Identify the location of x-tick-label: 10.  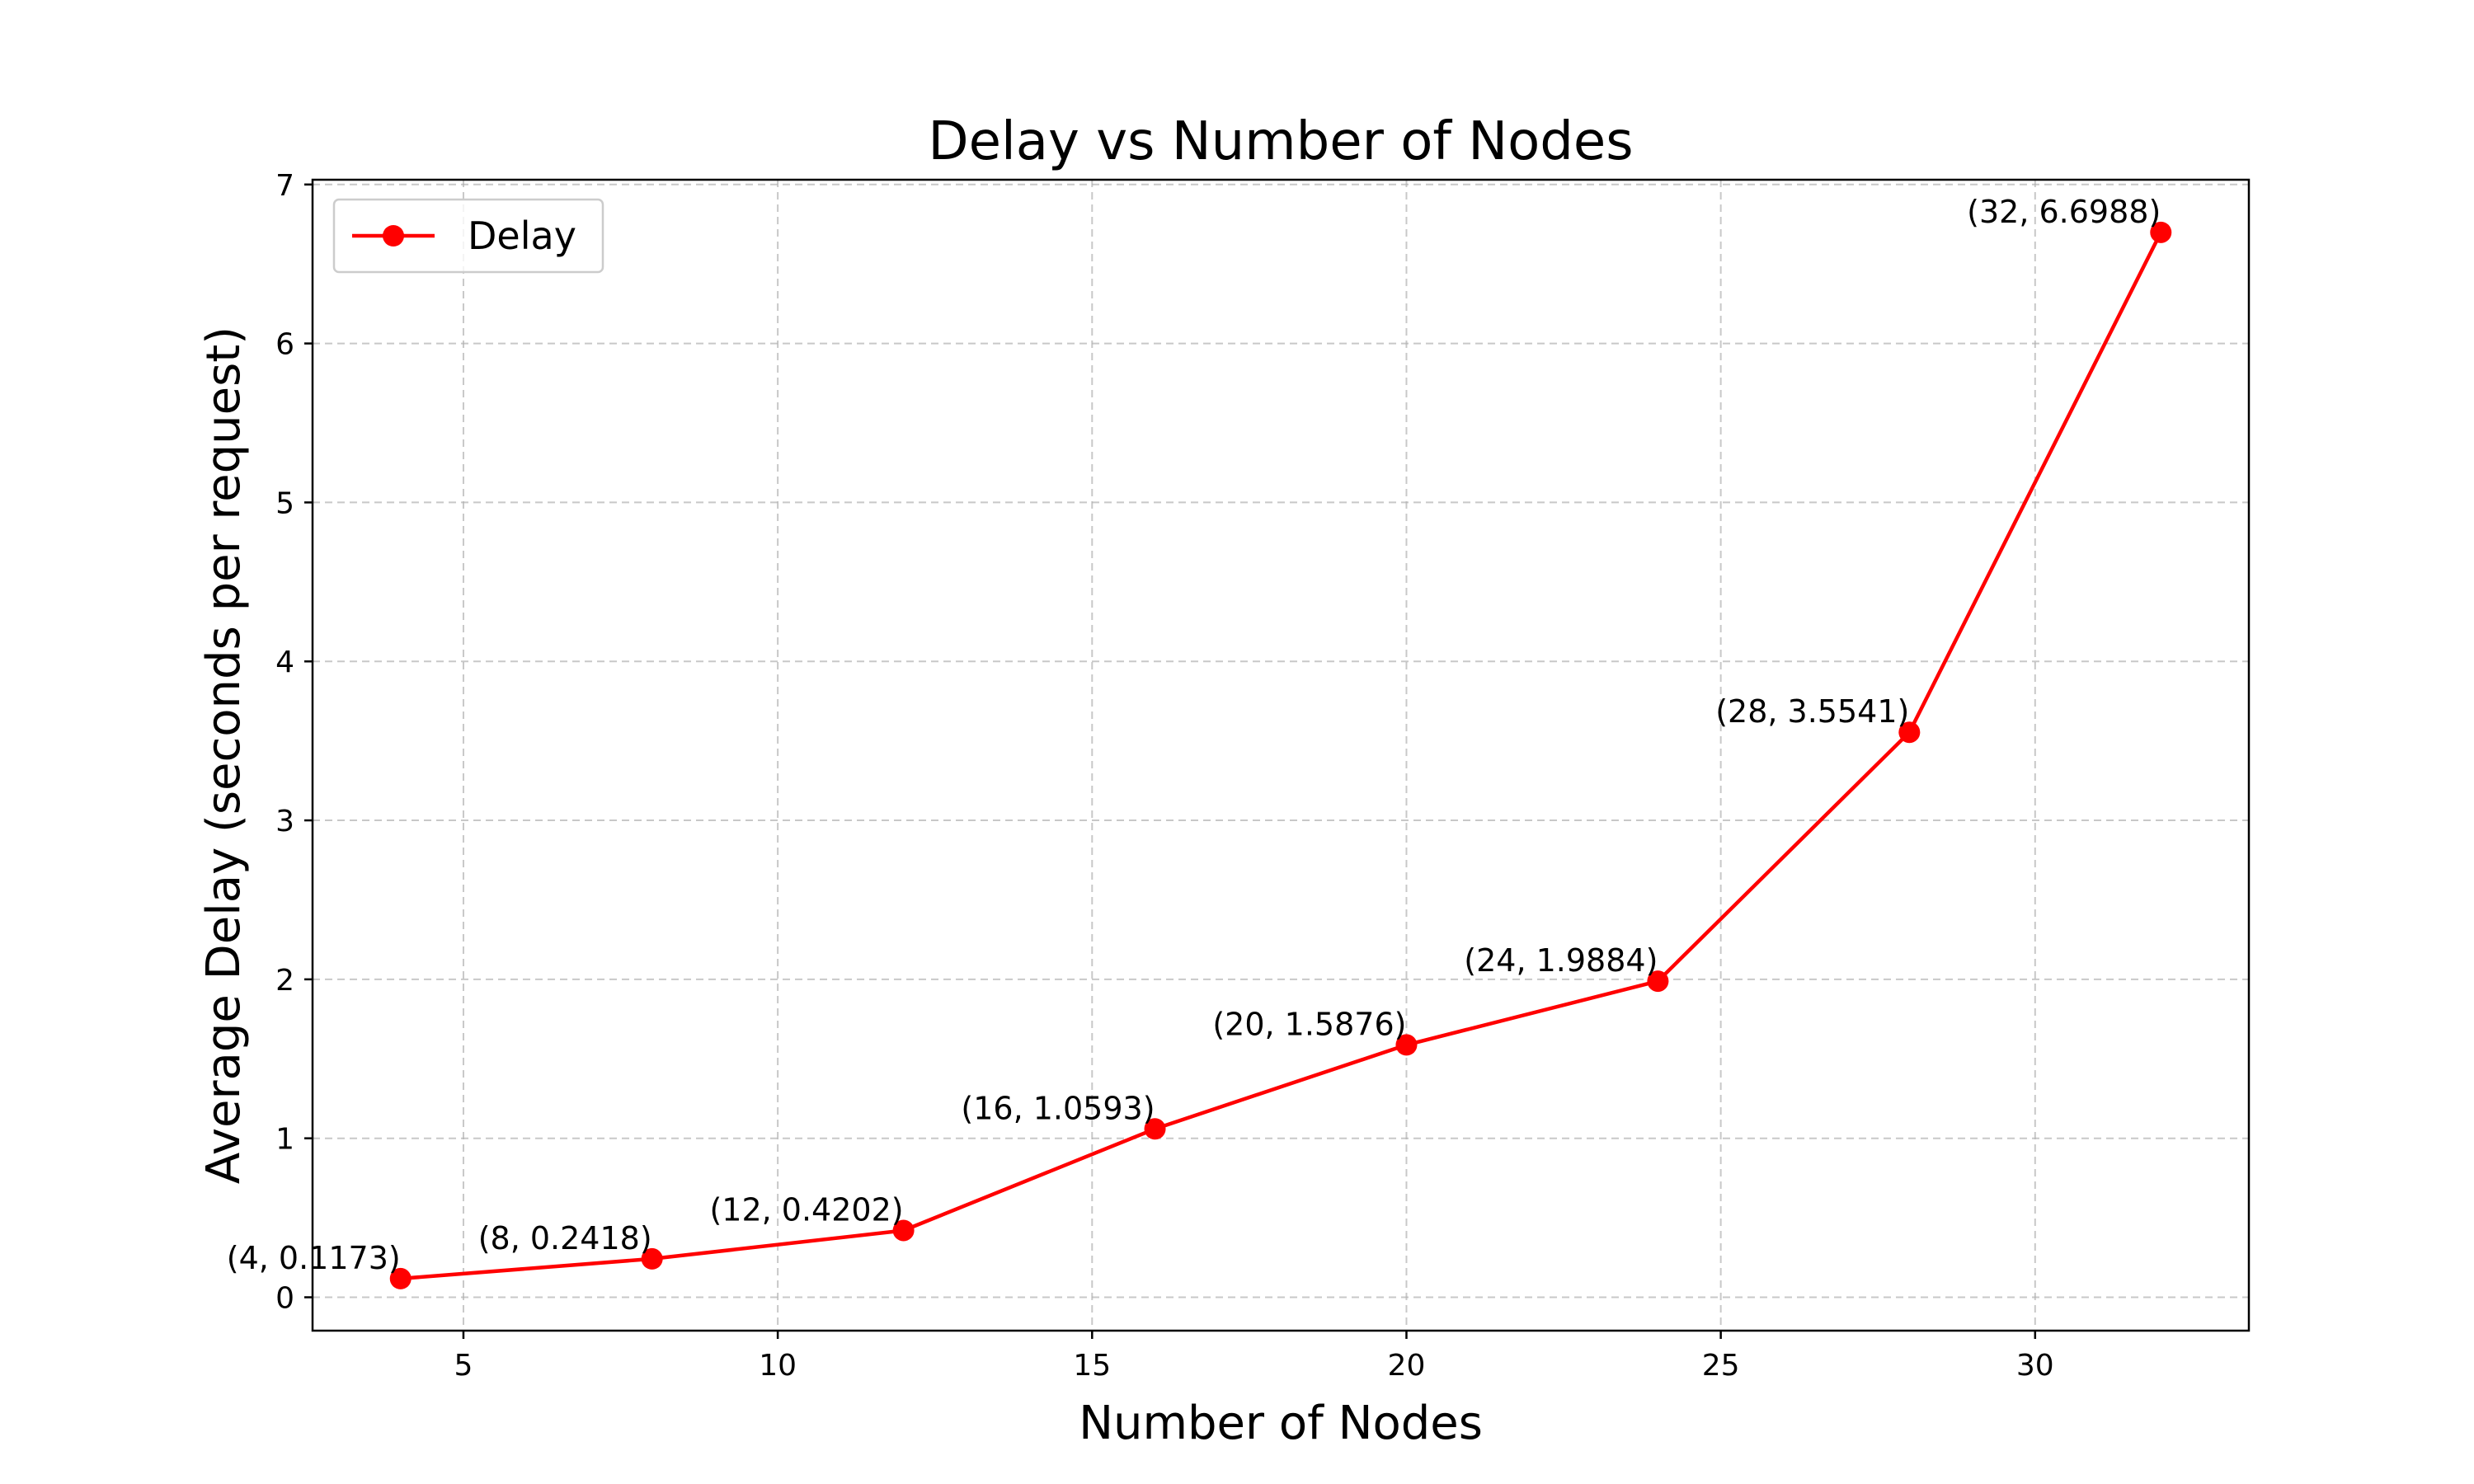
(778, 1366).